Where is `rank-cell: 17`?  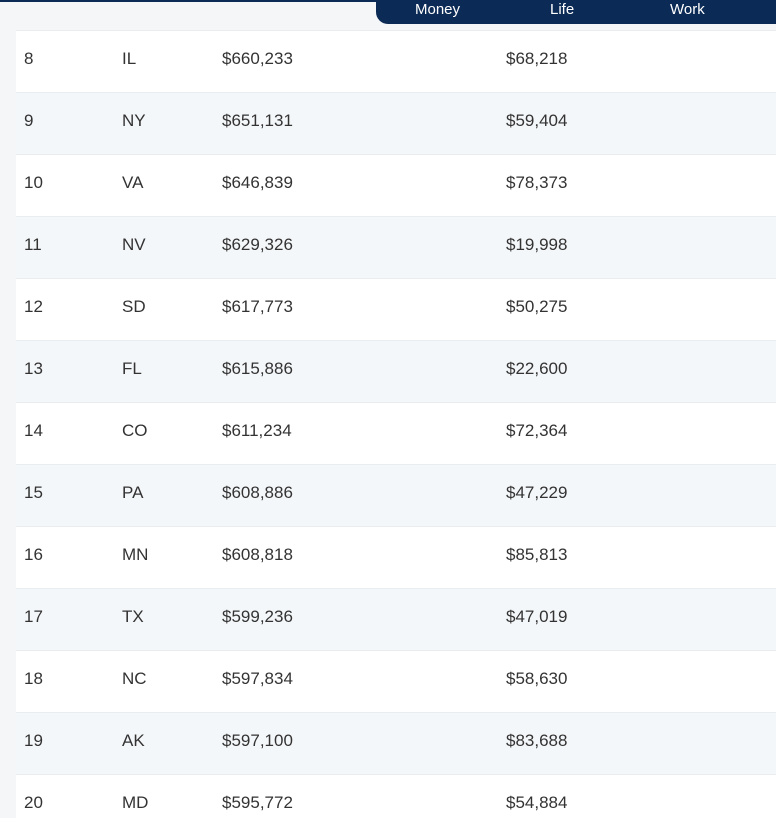
rank-cell: 17 is located at coordinates (33, 616).